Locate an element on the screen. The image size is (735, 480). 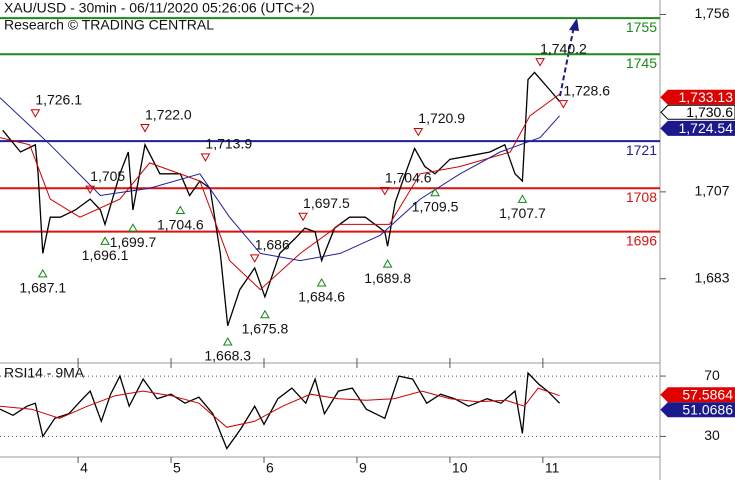
forecast-arrow-head is located at coordinates (574, 24).